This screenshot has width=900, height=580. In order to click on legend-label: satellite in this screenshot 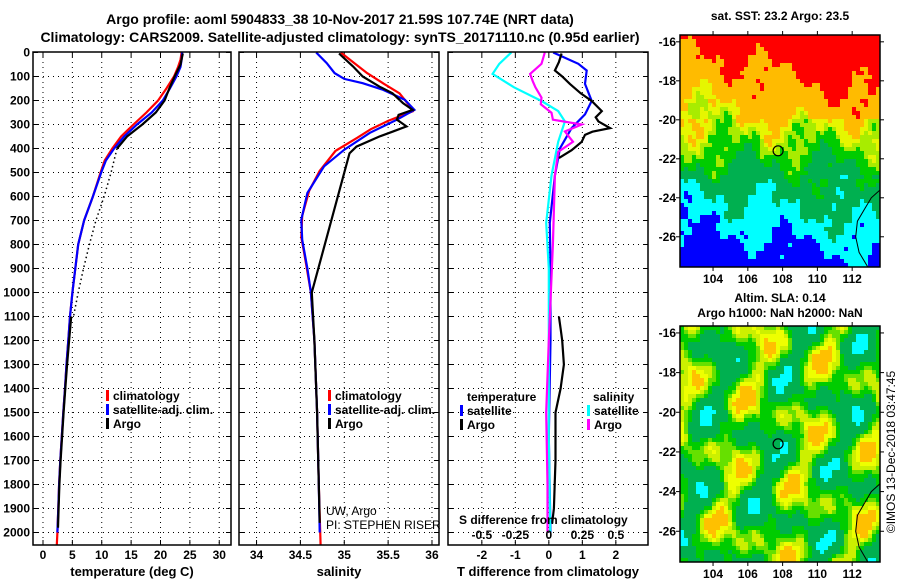, I will do `click(616, 411)`.